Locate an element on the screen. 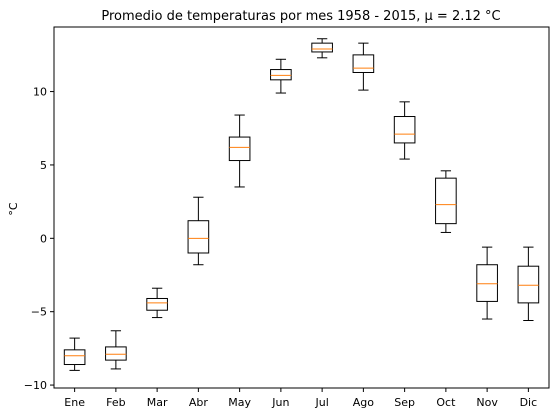 Image resolution: width=557 pixels, height=414 pixels. box-nov is located at coordinates (487, 283).